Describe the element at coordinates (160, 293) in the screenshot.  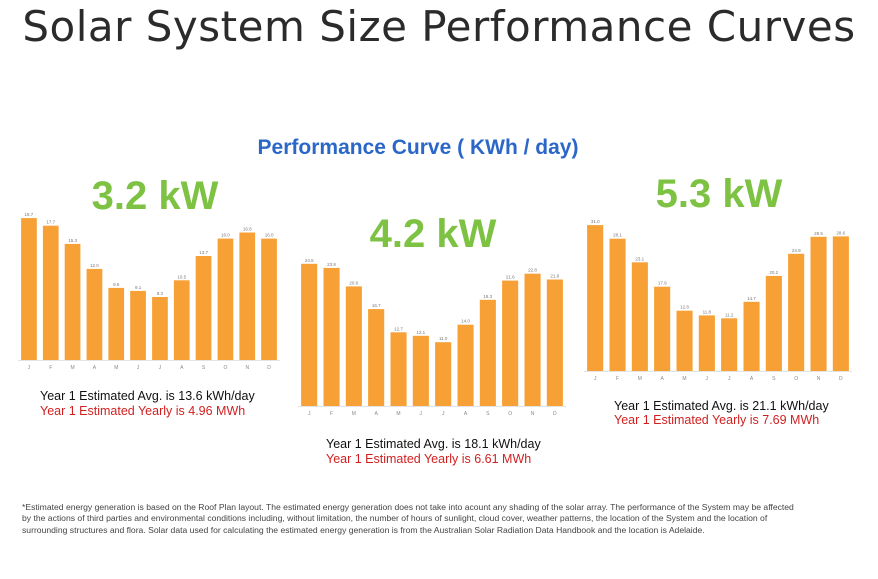
I see `bar-value-label: 8.3` at that location.